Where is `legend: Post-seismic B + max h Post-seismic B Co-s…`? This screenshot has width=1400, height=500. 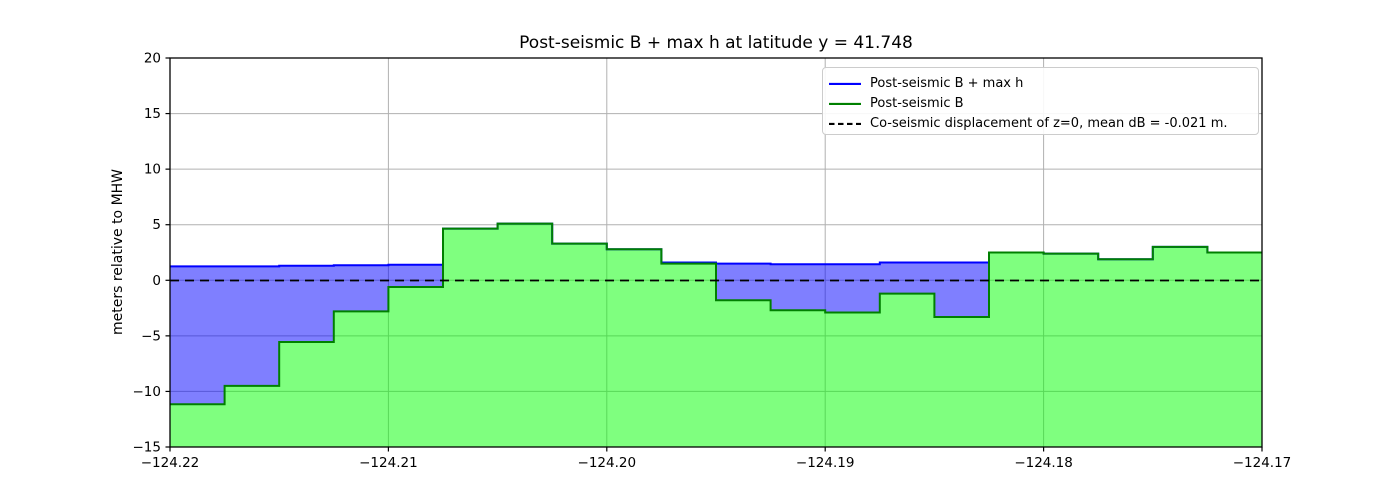
legend: Post-seismic B + max h Post-seismic B Co-s… is located at coordinates (1040, 101).